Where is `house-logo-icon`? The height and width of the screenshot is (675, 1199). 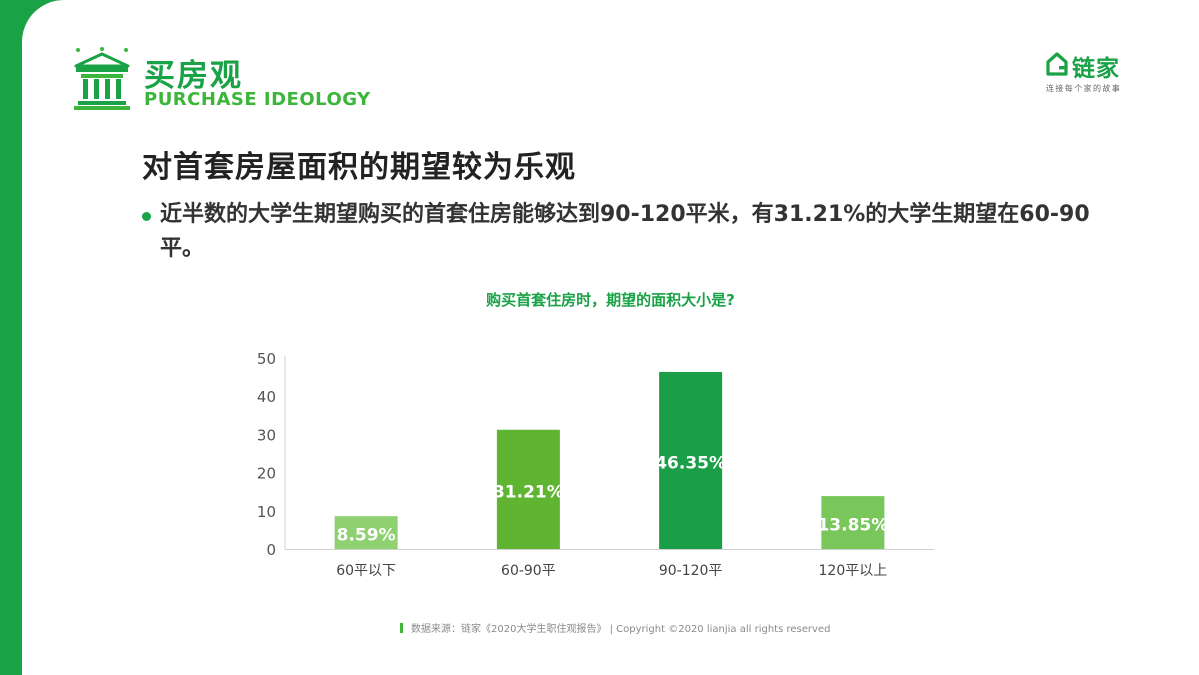 house-logo-icon is located at coordinates (1057, 64).